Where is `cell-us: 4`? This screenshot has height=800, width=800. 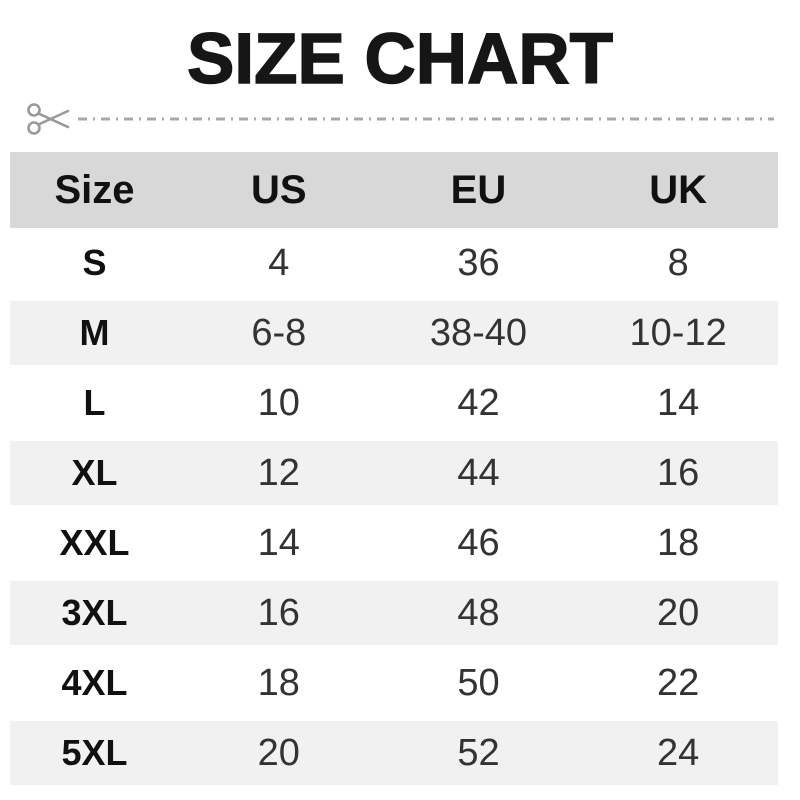 cell-us: 4 is located at coordinates (279, 262).